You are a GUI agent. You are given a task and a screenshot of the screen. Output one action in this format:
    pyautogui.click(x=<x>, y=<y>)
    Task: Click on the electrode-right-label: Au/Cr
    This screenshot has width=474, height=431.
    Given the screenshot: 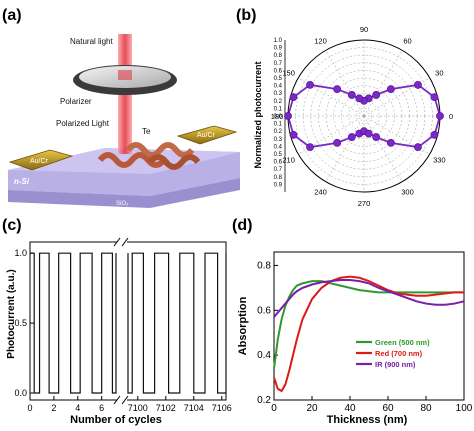 What is the action you would take?
    pyautogui.click(x=206, y=135)
    